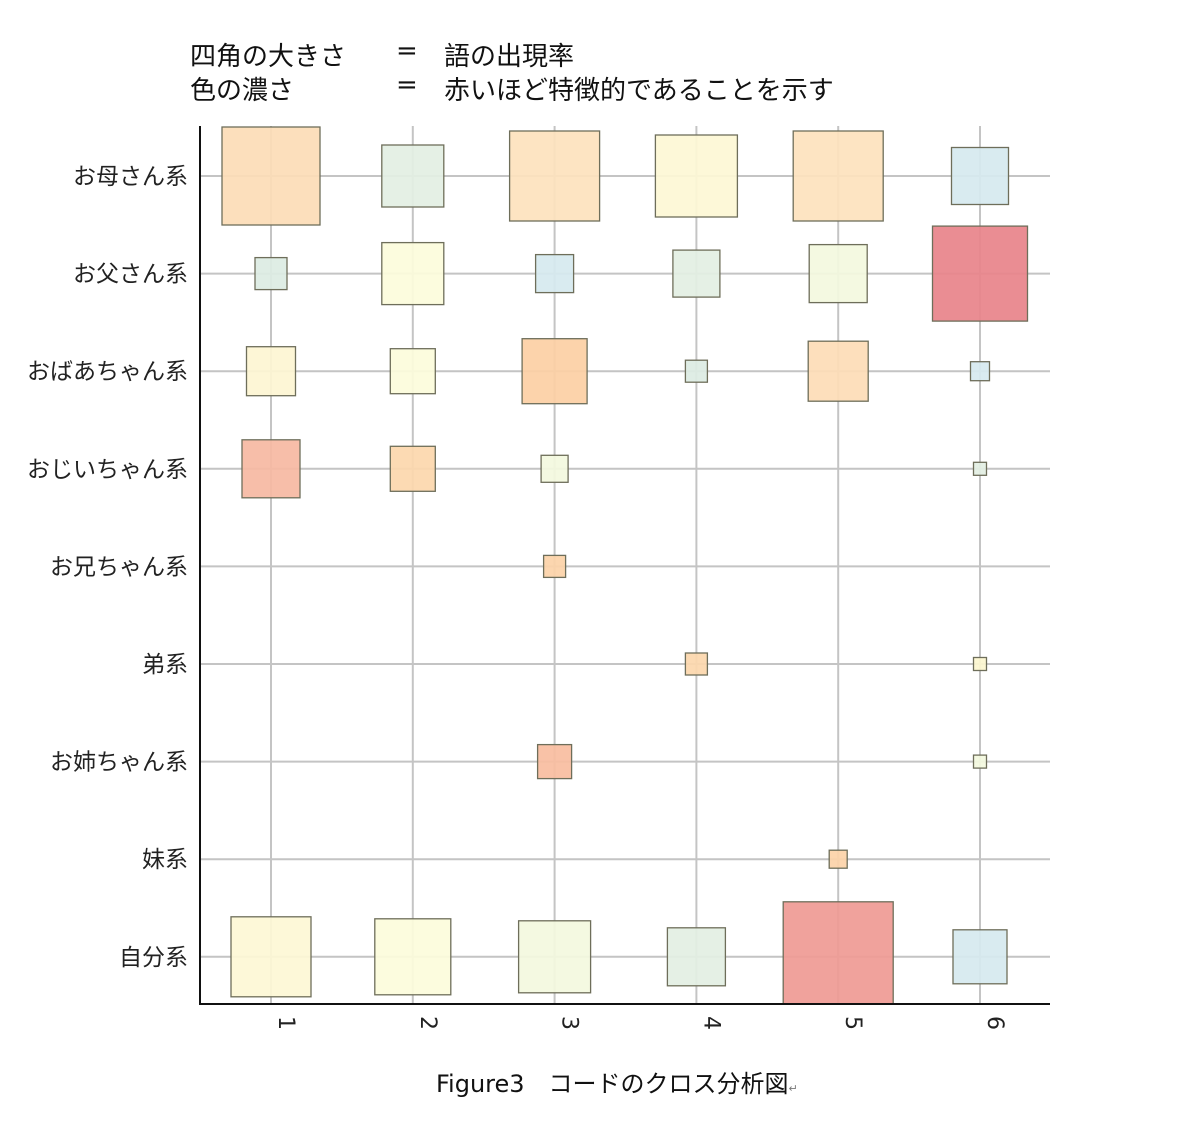  What do you see at coordinates (852, 1023) in the screenshot?
I see `x-tick-label: 5` at bounding box center [852, 1023].